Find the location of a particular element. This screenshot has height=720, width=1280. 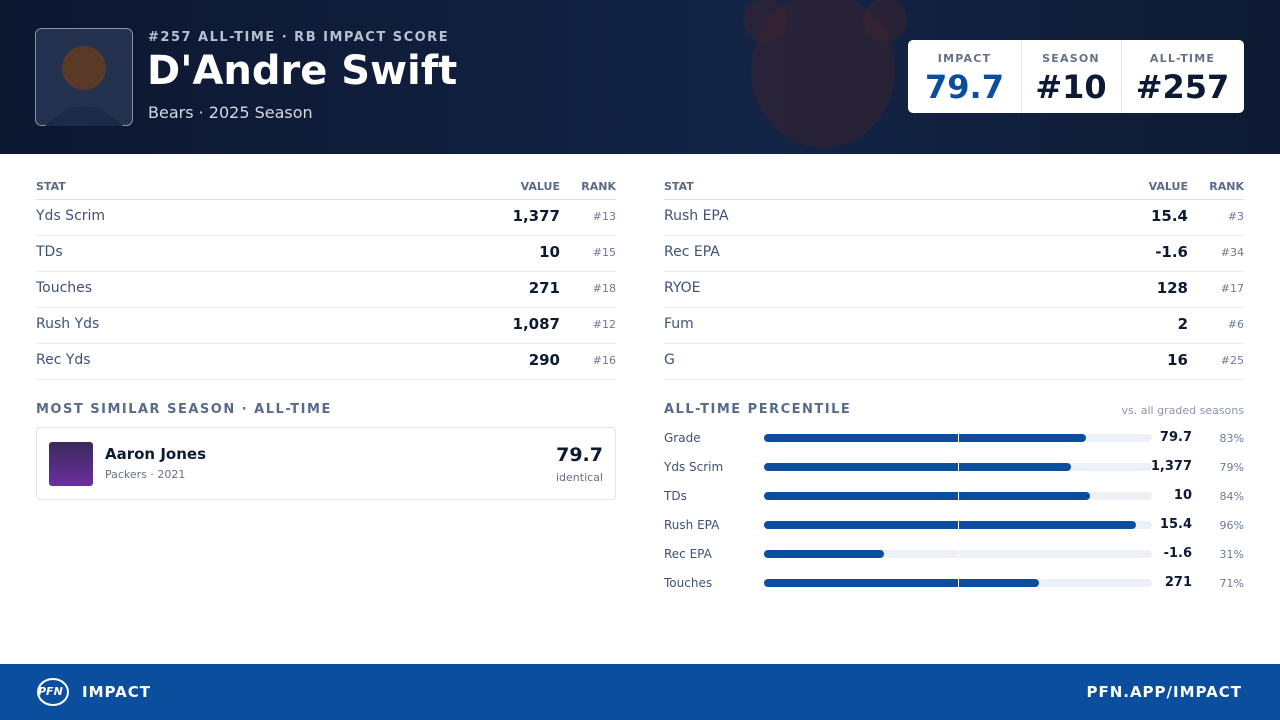

footer-url: PFN.APP/IMPACT is located at coordinates (1164, 692).